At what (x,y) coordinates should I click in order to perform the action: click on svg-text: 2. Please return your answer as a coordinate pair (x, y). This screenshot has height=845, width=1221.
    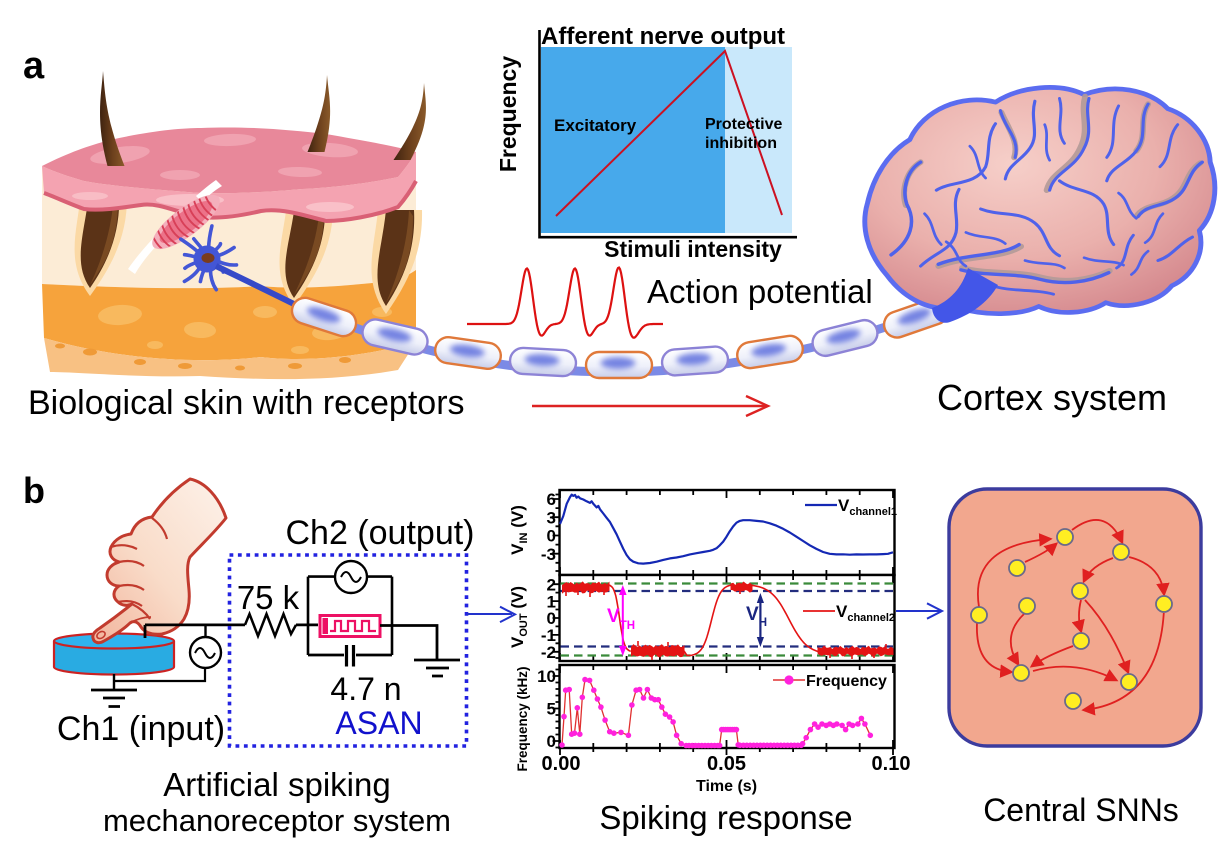
    Looking at the image, I should click on (551, 584).